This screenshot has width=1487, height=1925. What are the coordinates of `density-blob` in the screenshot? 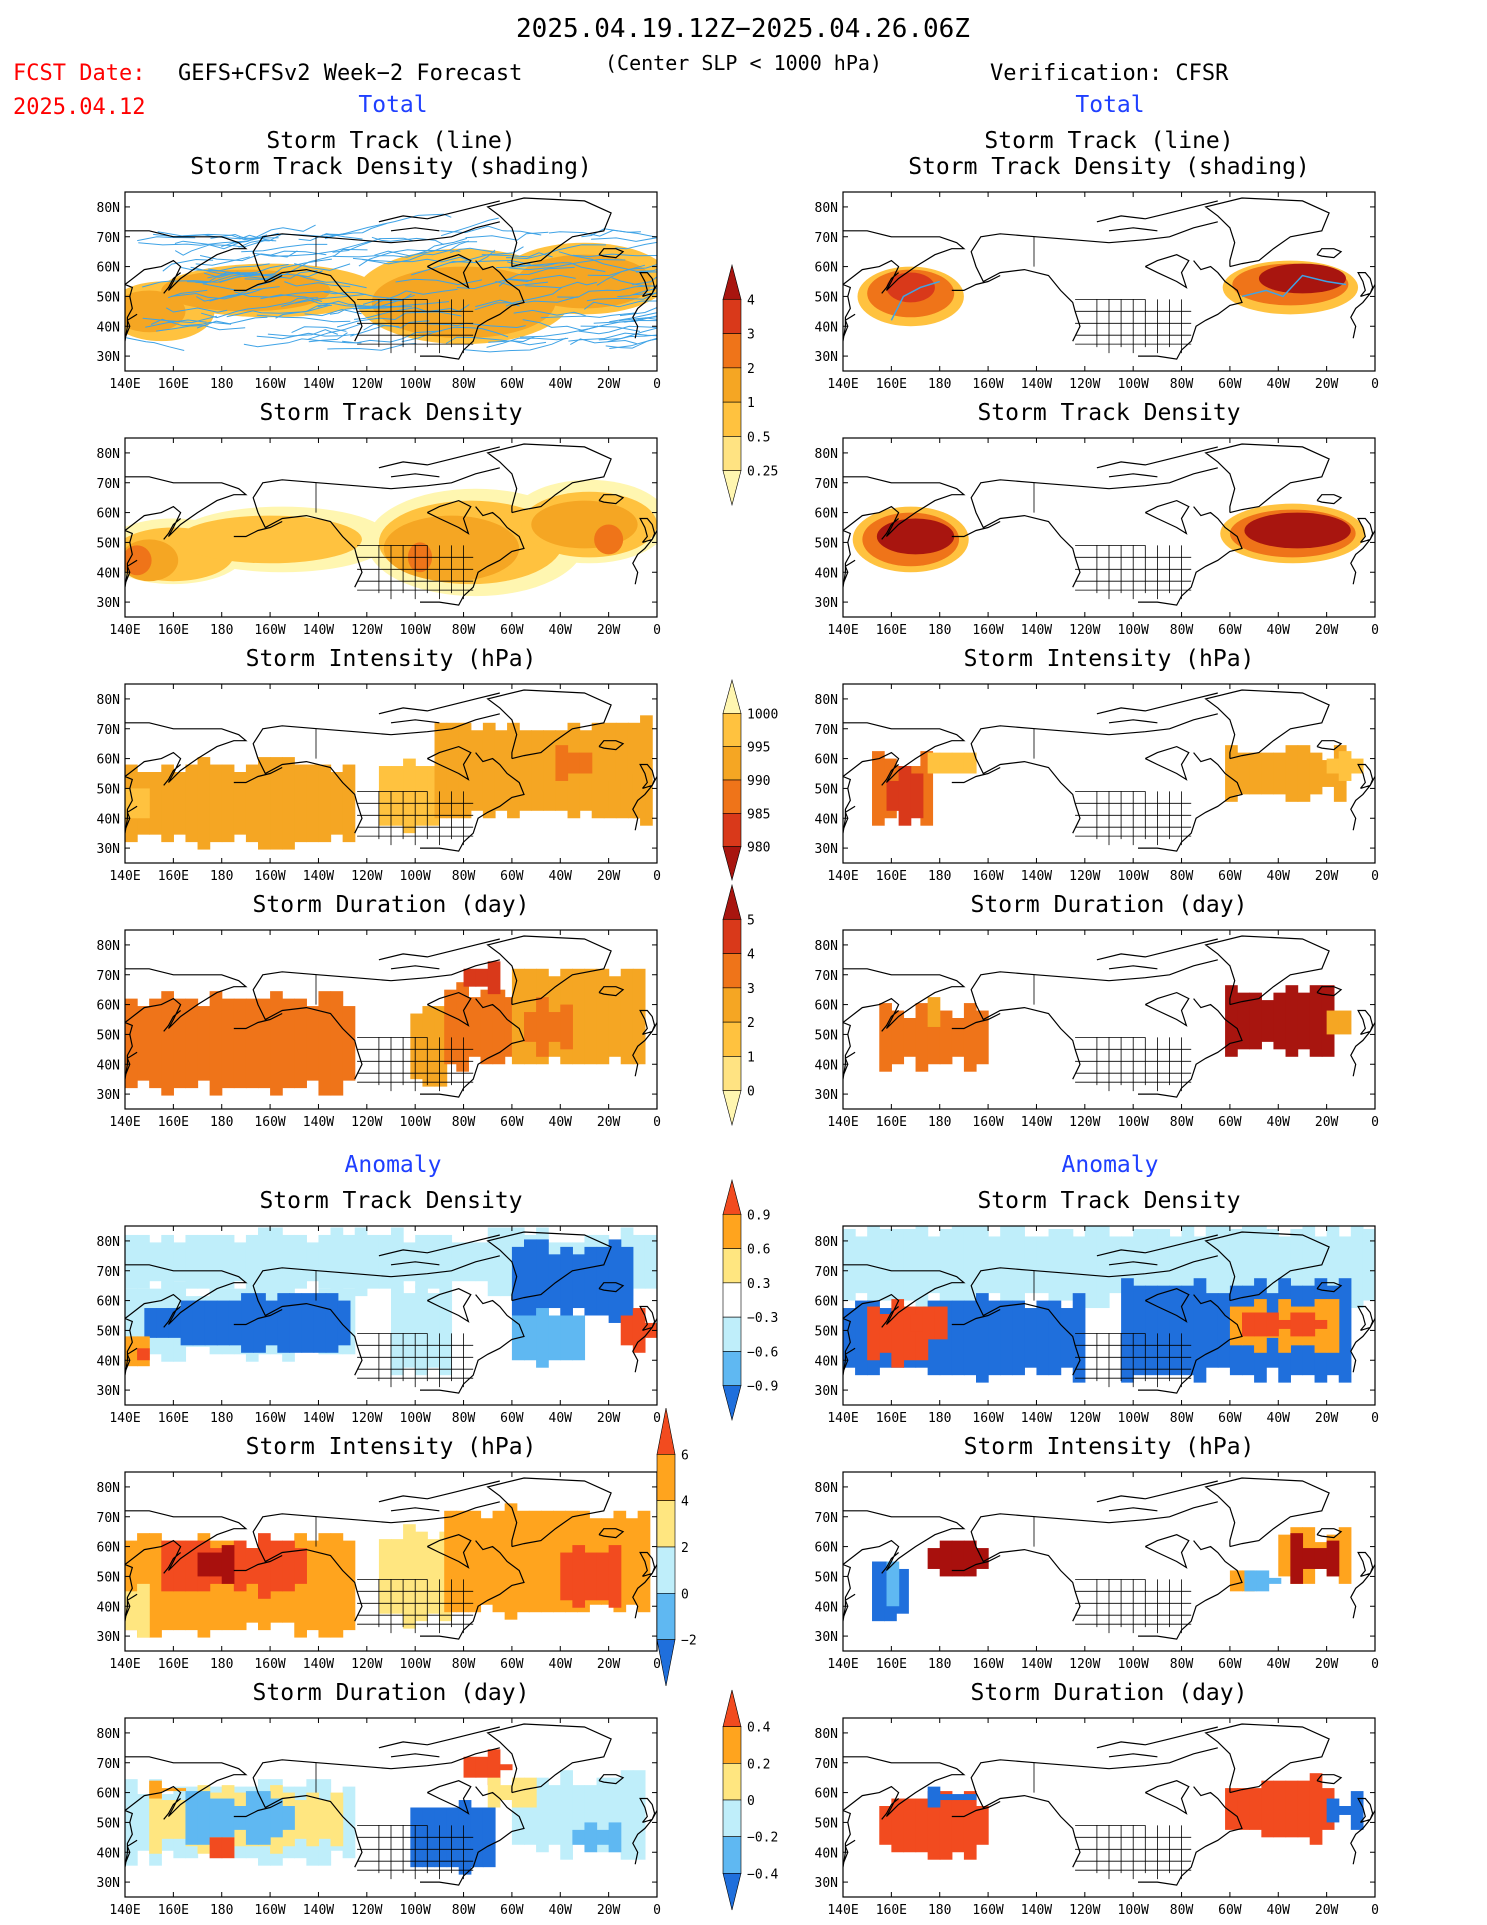 It's located at (270, 539).